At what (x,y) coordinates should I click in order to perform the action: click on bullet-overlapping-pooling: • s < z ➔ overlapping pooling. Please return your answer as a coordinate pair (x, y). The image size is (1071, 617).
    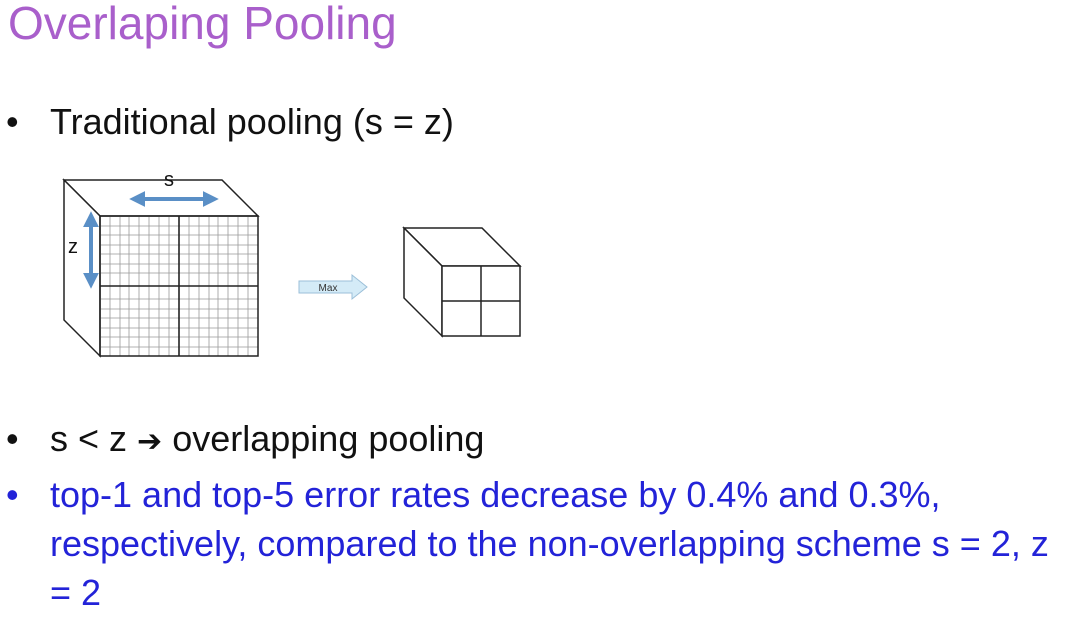
    Looking at the image, I should click on (245, 440).